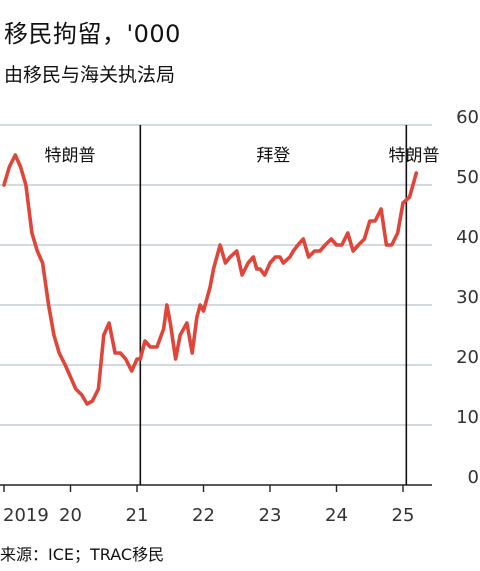  I want to click on period-label-0: 特朗普, so click(70, 156).